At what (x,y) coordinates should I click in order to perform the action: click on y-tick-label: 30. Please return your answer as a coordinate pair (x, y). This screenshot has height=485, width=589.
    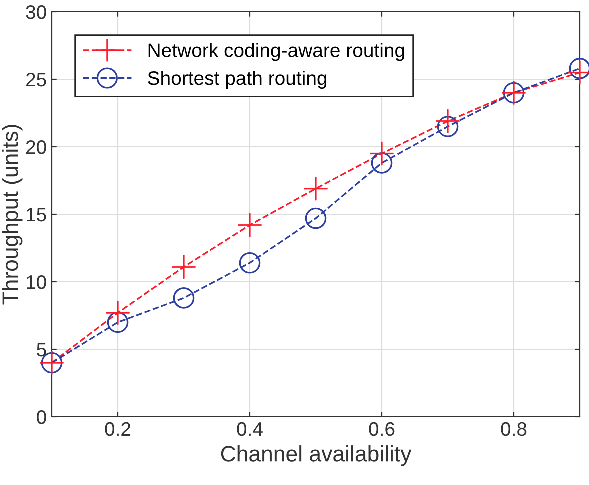
    Looking at the image, I should click on (36, 12).